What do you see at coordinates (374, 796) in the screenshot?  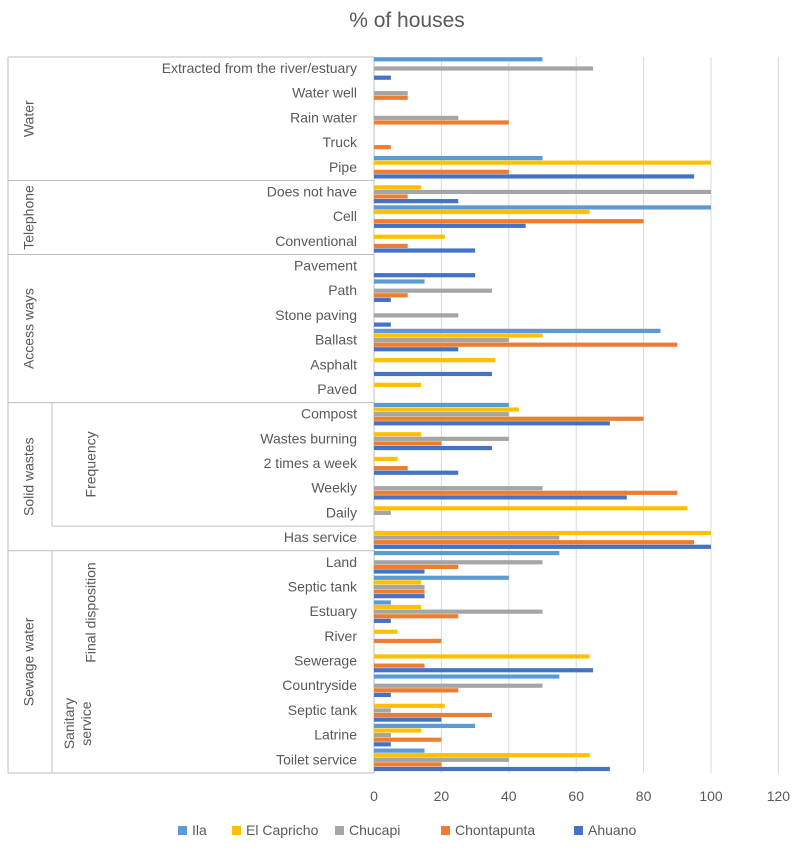 I see `x-tick-label: 0` at bounding box center [374, 796].